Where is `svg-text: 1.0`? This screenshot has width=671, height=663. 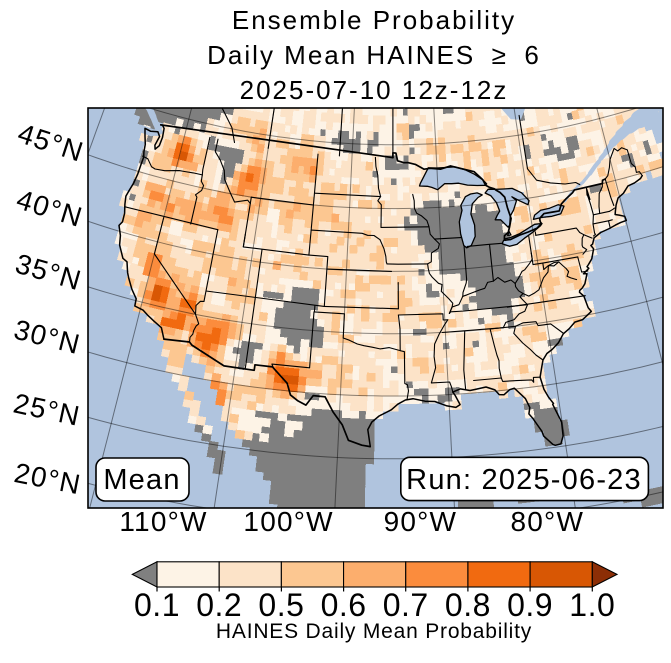
svg-text: 1.0 is located at coordinates (592, 605).